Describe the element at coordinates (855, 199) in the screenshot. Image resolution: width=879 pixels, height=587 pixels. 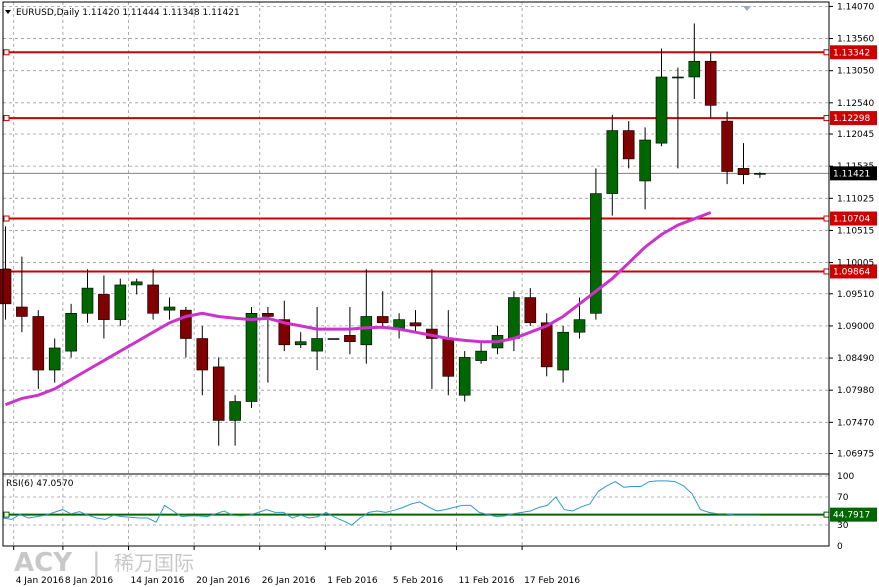
I see `y-tick-label: 1.11025` at that location.